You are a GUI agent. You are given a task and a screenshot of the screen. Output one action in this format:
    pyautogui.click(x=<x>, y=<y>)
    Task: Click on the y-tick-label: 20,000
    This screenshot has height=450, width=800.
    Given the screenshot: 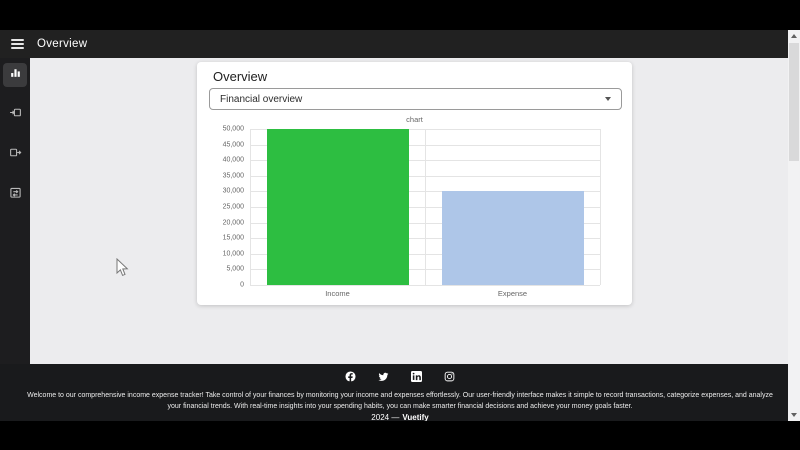 What is the action you would take?
    pyautogui.click(x=233, y=223)
    